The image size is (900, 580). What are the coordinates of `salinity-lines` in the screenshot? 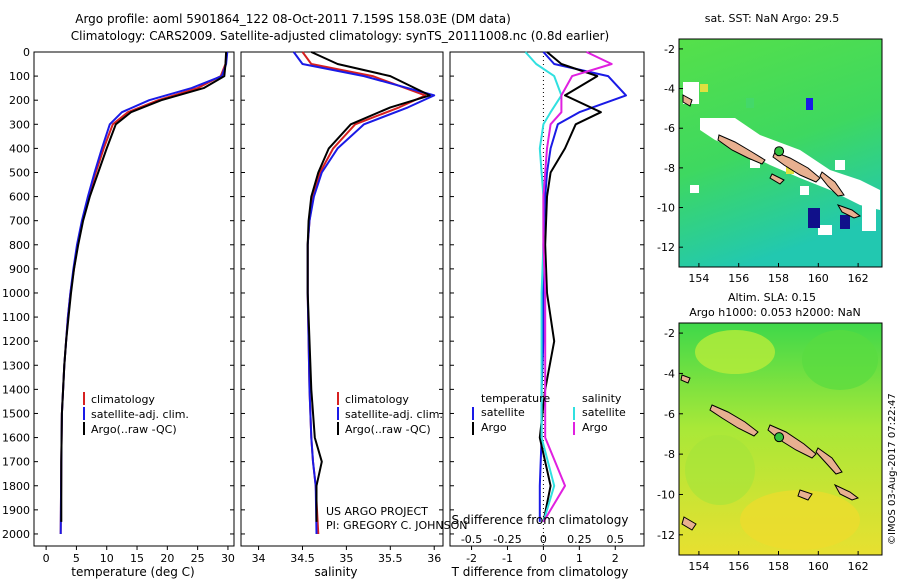 It's located at (364, 293).